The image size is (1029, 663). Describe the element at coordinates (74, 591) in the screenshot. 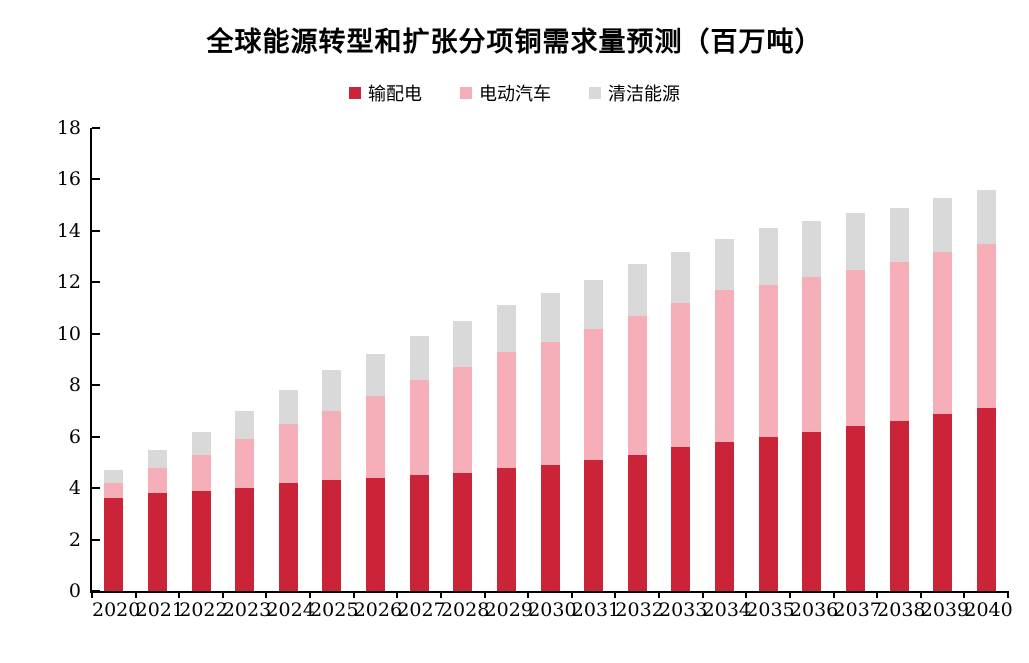

I see `y-axis-label: 0` at that location.